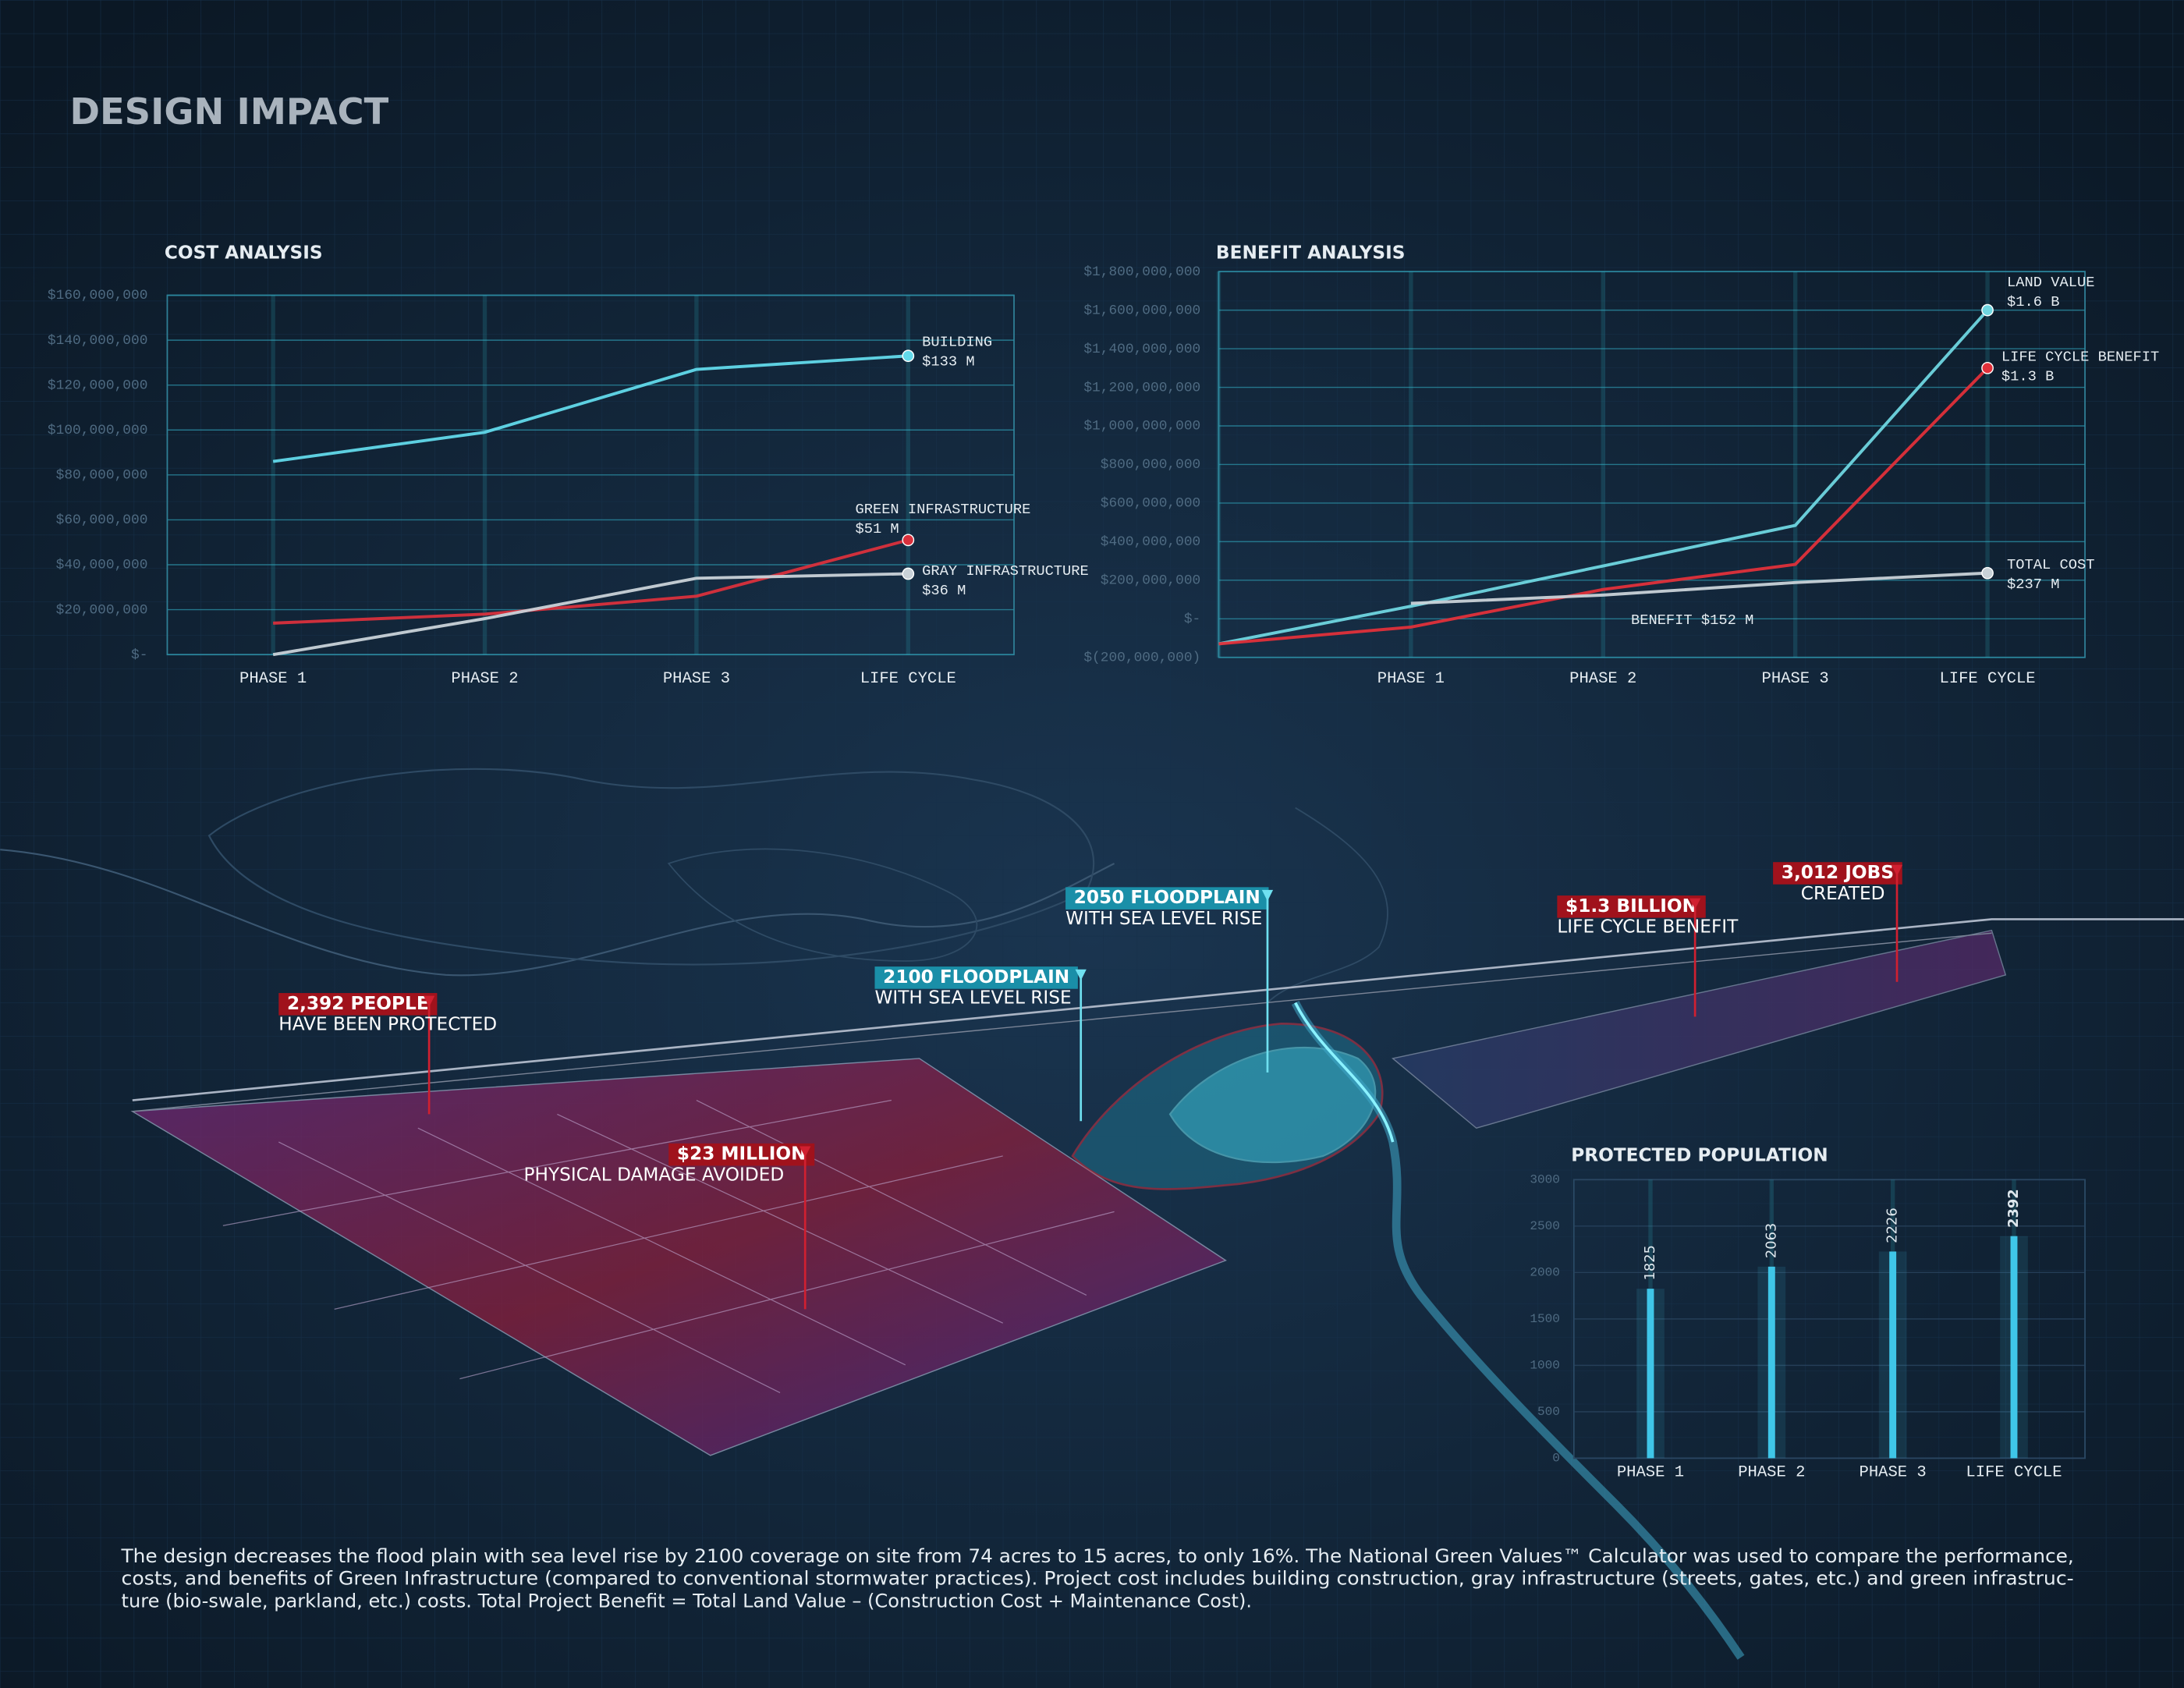  Describe the element at coordinates (948, 361) in the screenshot. I see `value-label: $133 M` at that location.